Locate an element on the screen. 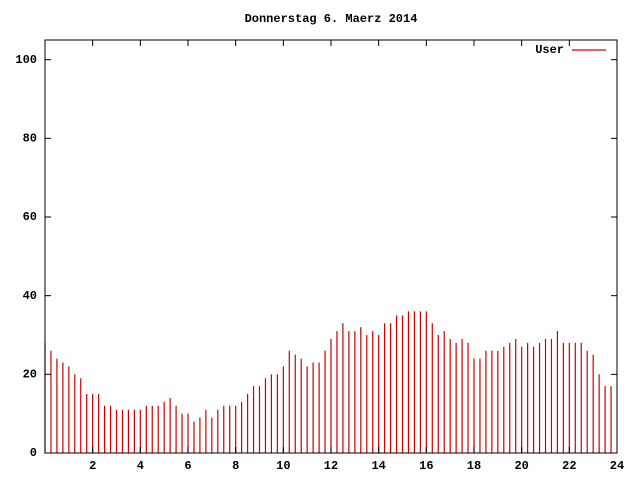 The height and width of the screenshot is (480, 640). y-tick-label: 60 is located at coordinates (30, 217).